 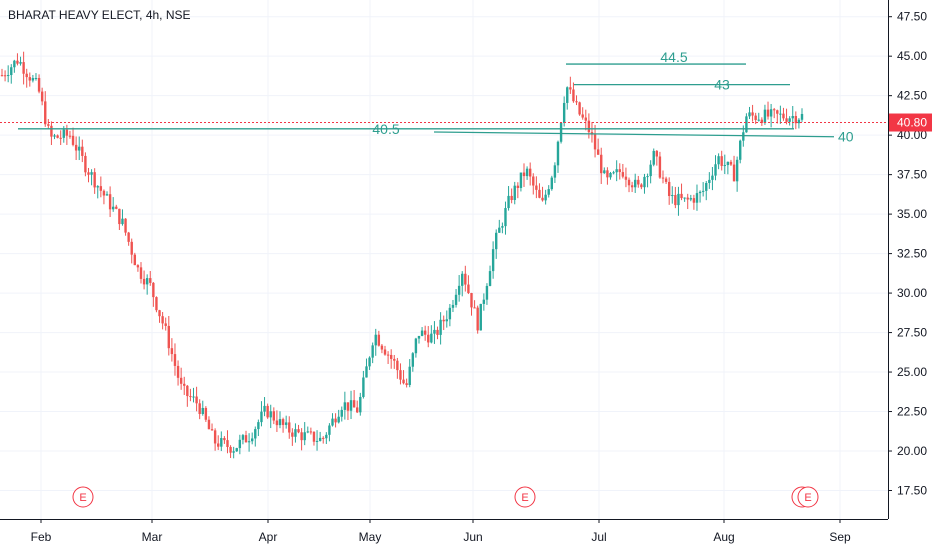 What do you see at coordinates (634, 134) in the screenshot?
I see `trend-line` at bounding box center [634, 134].